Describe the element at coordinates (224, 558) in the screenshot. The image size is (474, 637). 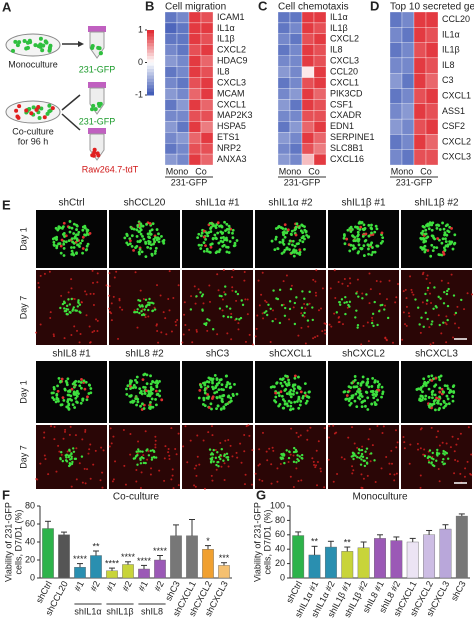
I see `significance: ***` at that location.